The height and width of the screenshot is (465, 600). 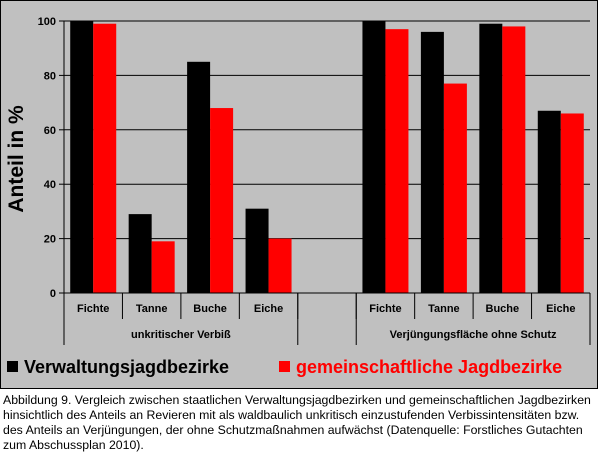 I want to click on legend-item-verwaltungsjagdbezirke: Verwaltungsjagdbezirke, so click(x=118, y=367).